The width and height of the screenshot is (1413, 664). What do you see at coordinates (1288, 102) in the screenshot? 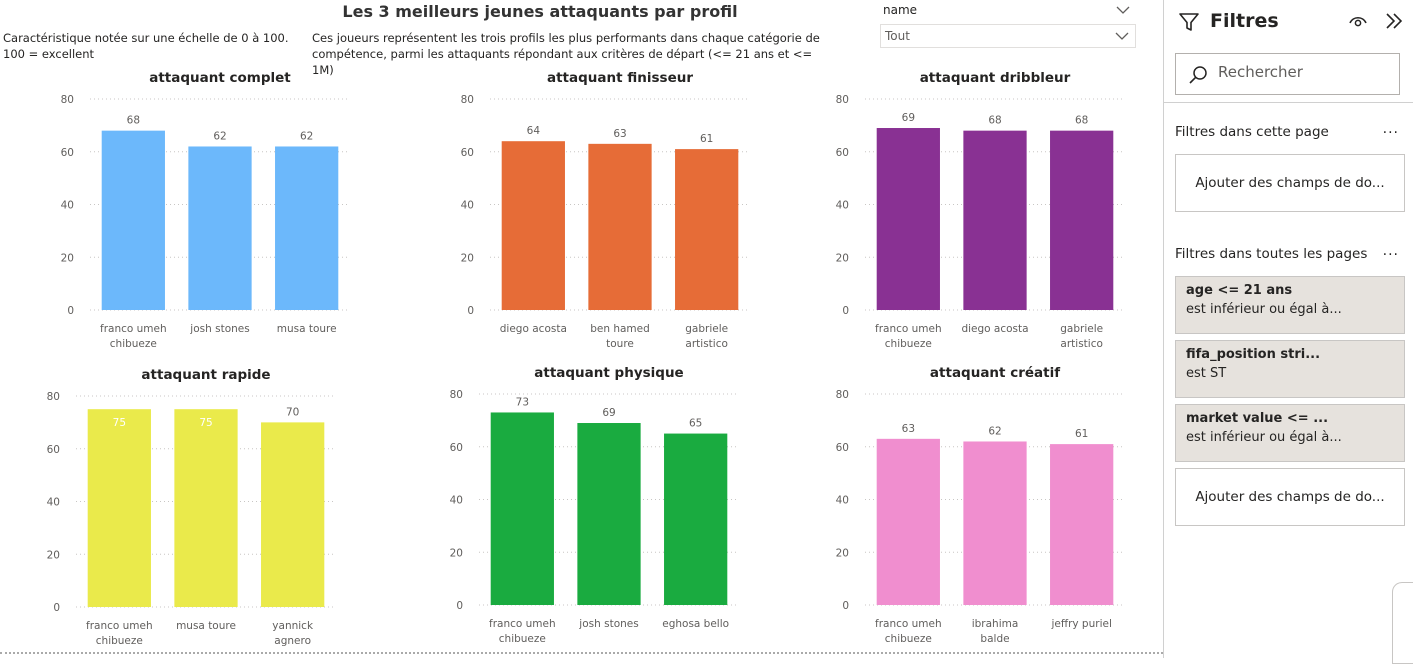
I see `pane-divider` at bounding box center [1288, 102].